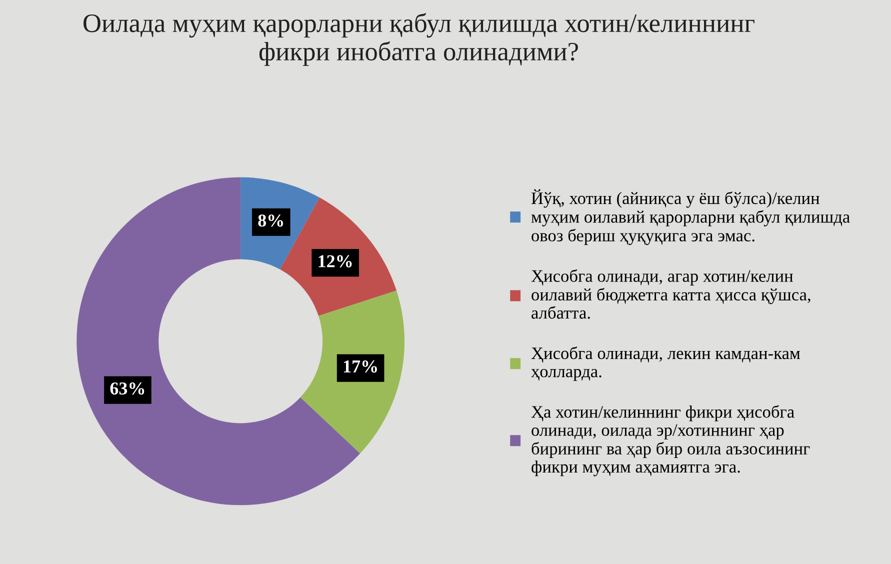 The image size is (891, 564). I want to click on chart-title: Оилада муҳим қарорларни қабул қилишда хотин/келиннинг фикри инобатга олинадими?, so click(419, 39).